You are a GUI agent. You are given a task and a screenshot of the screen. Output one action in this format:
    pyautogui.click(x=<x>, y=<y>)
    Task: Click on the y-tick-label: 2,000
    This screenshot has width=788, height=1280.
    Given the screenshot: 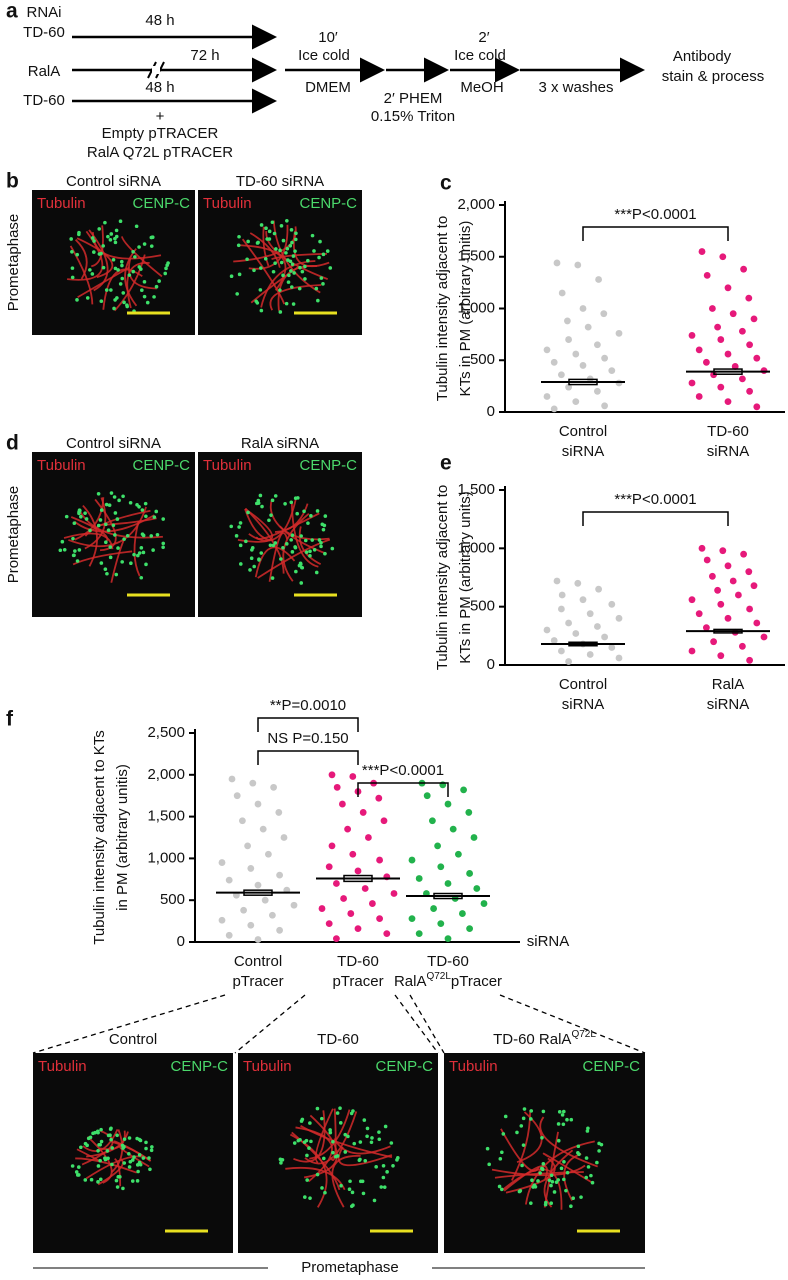 What is the action you would take?
    pyautogui.click(x=166, y=774)
    